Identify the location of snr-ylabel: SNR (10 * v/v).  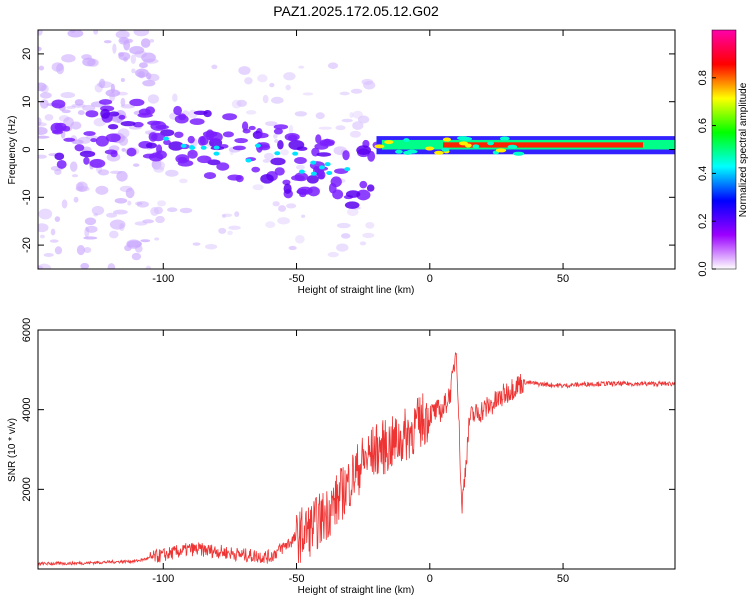
(12, 450).